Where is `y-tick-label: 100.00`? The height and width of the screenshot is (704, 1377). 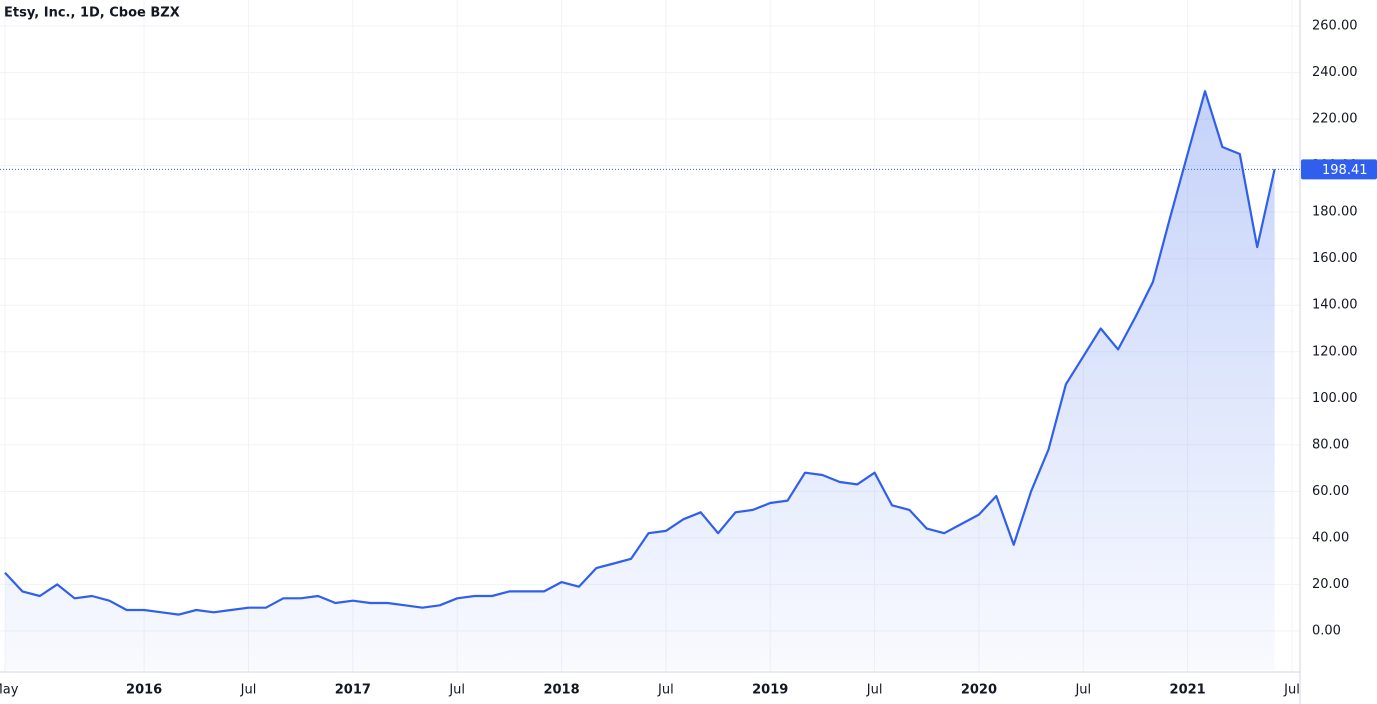
y-tick-label: 100.00 is located at coordinates (1335, 398).